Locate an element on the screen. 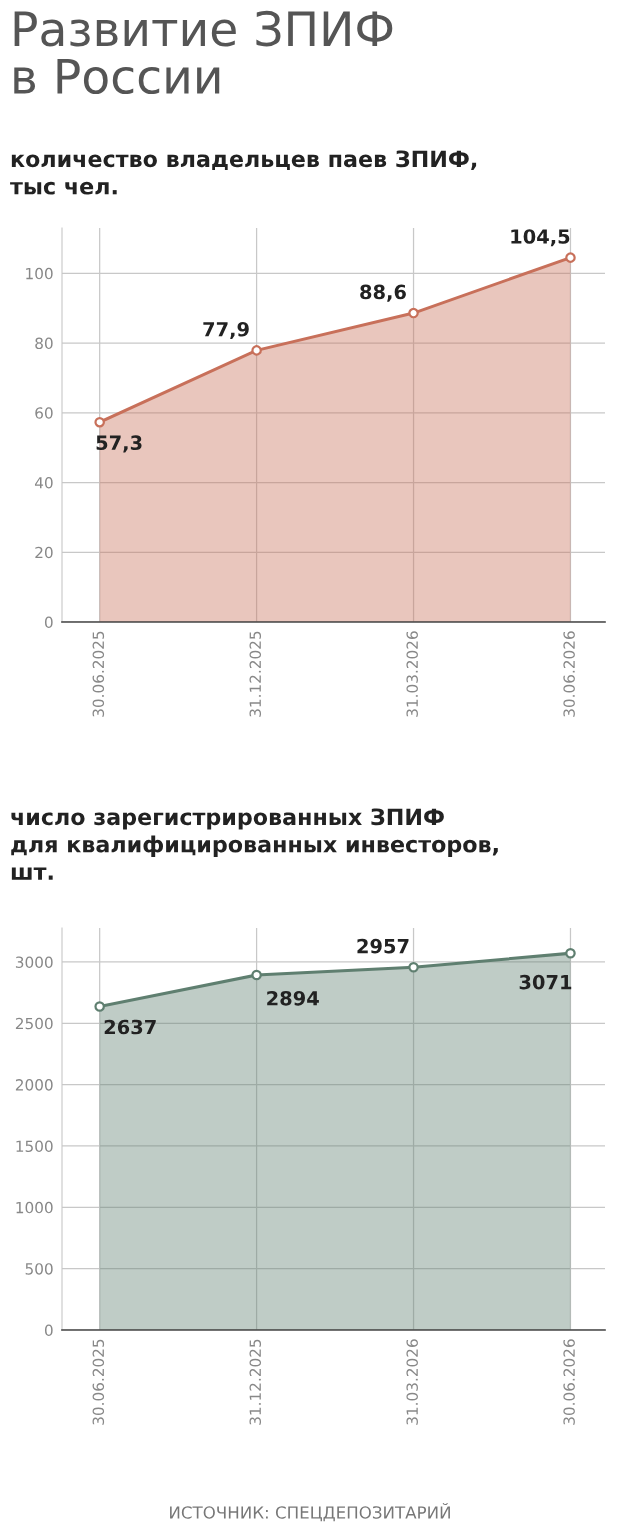 This screenshot has width=620, height=1538. data-label: 2894 is located at coordinates (293, 998).